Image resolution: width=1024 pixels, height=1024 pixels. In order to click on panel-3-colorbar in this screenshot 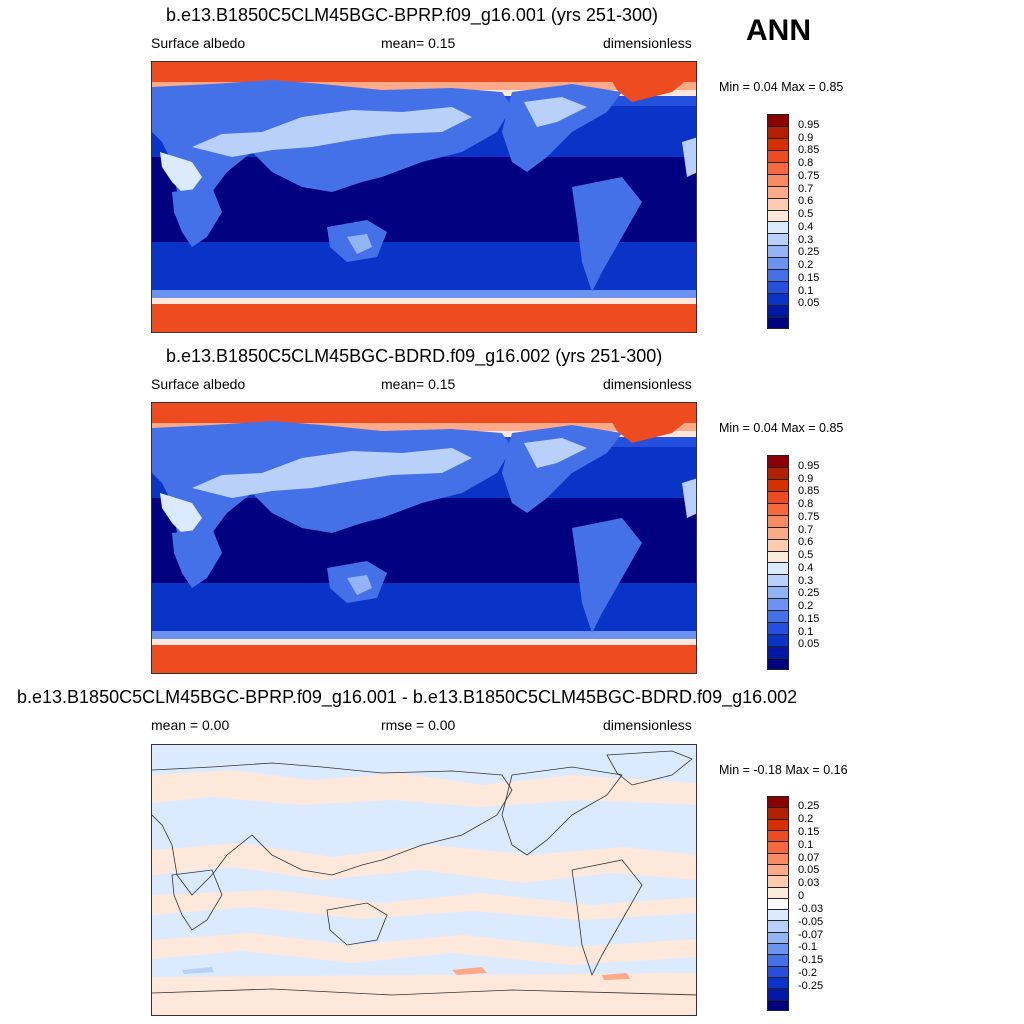, I will do `click(778, 903)`.